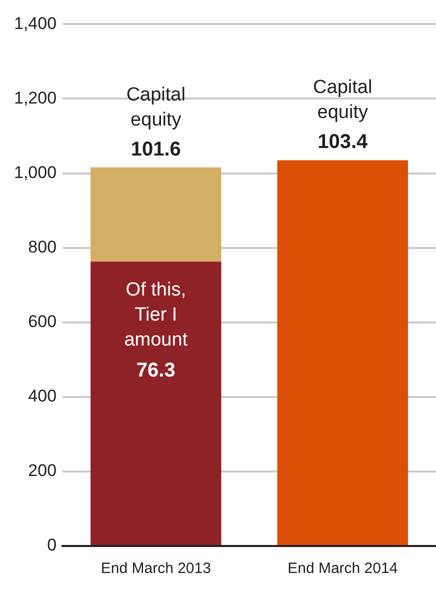 The width and height of the screenshot is (436, 600). What do you see at coordinates (42, 322) in the screenshot?
I see `y-tick-label: 600` at bounding box center [42, 322].